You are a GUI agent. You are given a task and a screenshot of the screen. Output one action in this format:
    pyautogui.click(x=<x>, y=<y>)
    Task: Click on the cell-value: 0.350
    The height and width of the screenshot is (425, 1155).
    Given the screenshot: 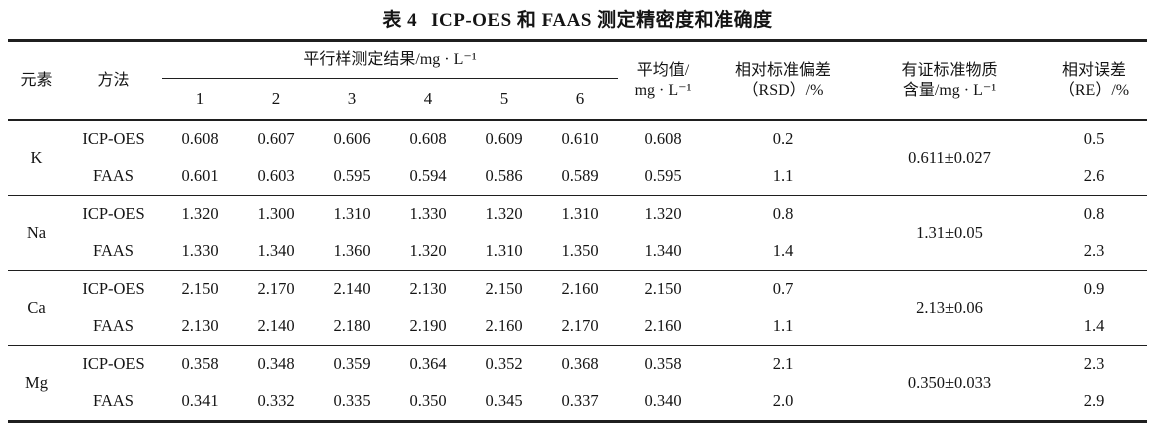 What is the action you would take?
    pyautogui.click(x=428, y=401)
    